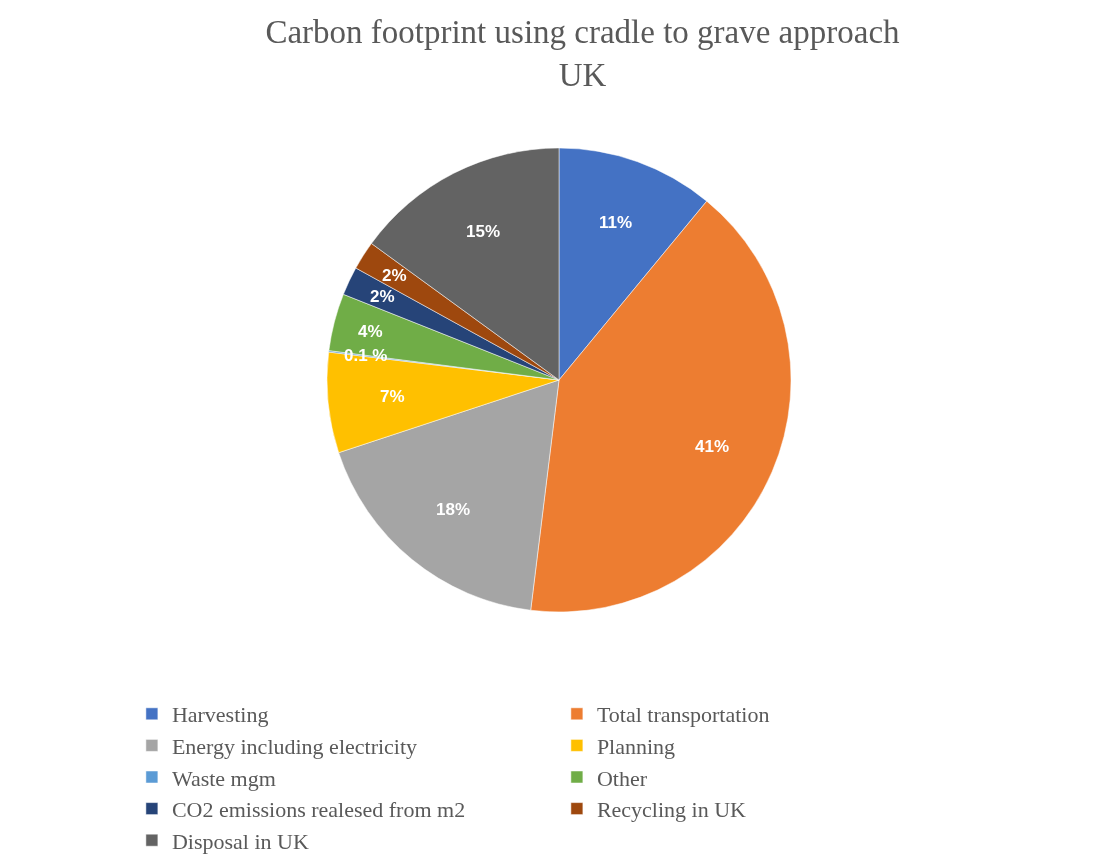  I want to click on chart-title: Carbon footprint using cradle to grave approach UK, so click(583, 53).